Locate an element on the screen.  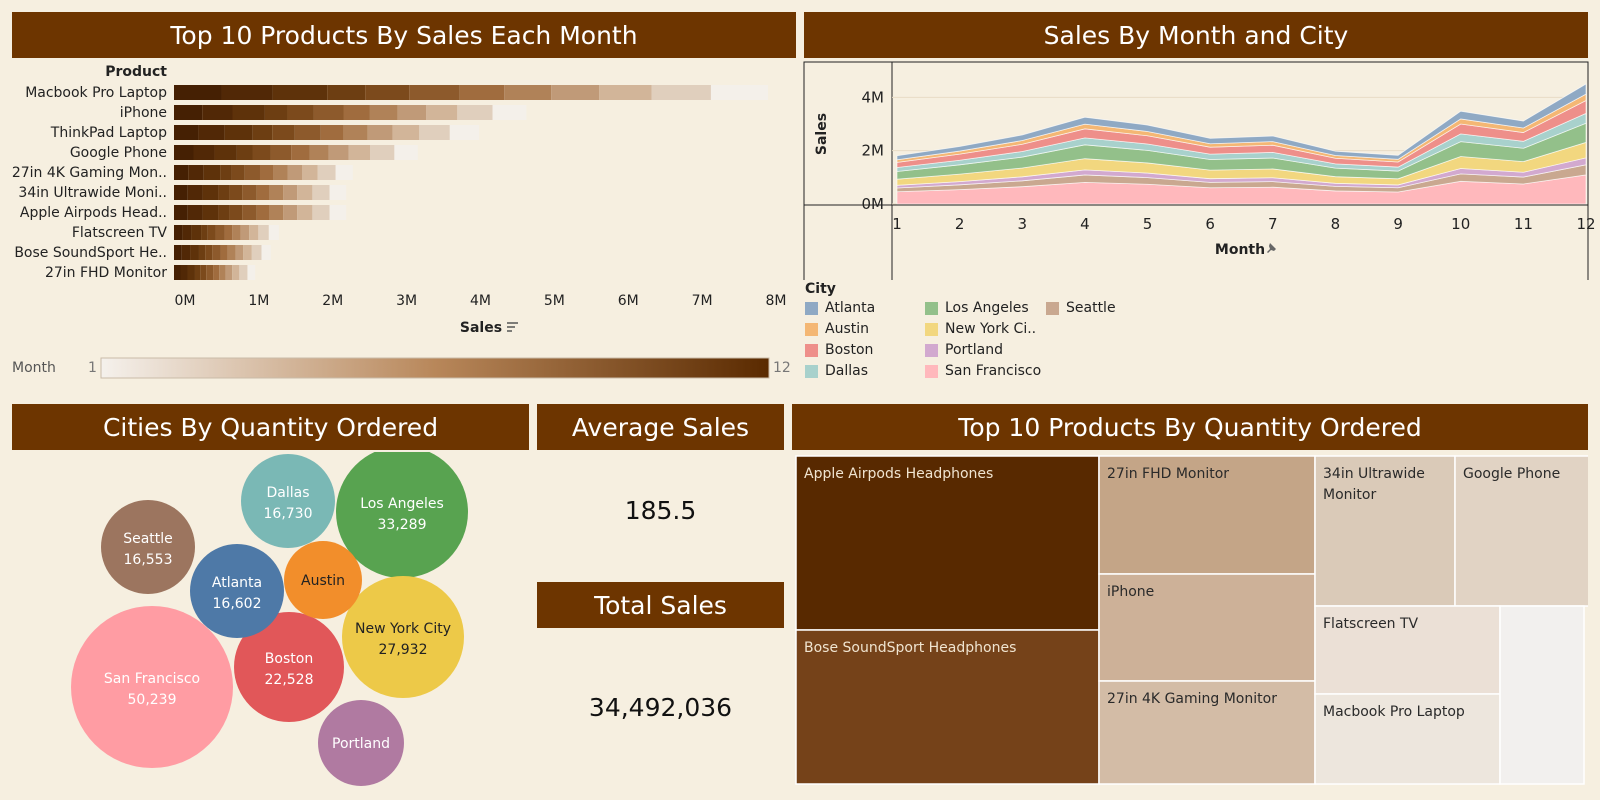
x-tick-label: 8 is located at coordinates (1336, 224).